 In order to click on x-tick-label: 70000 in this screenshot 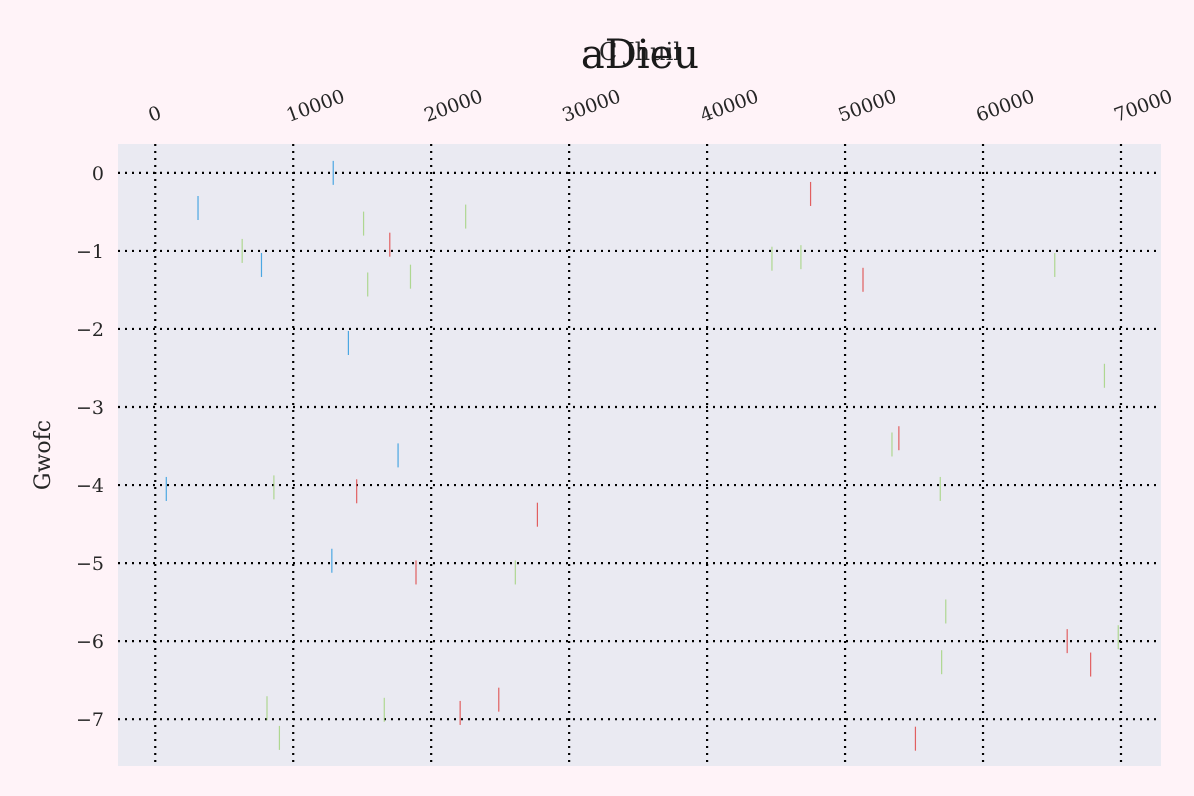, I will do `click(1143, 105)`.